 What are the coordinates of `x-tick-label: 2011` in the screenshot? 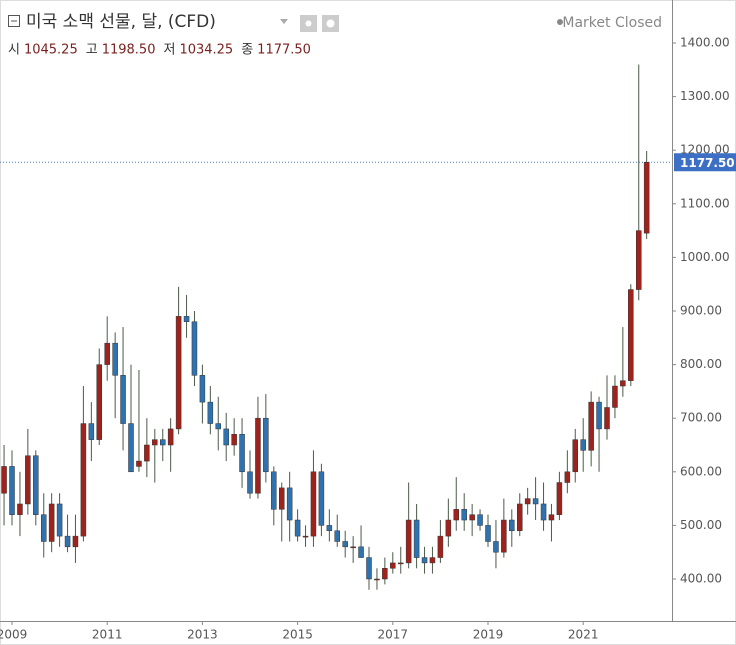 It's located at (107, 635).